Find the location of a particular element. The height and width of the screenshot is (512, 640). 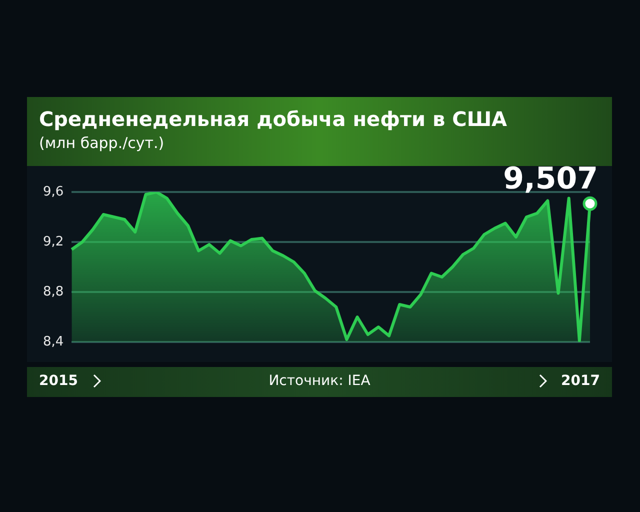

text: Источник: IEA is located at coordinates (319, 381).